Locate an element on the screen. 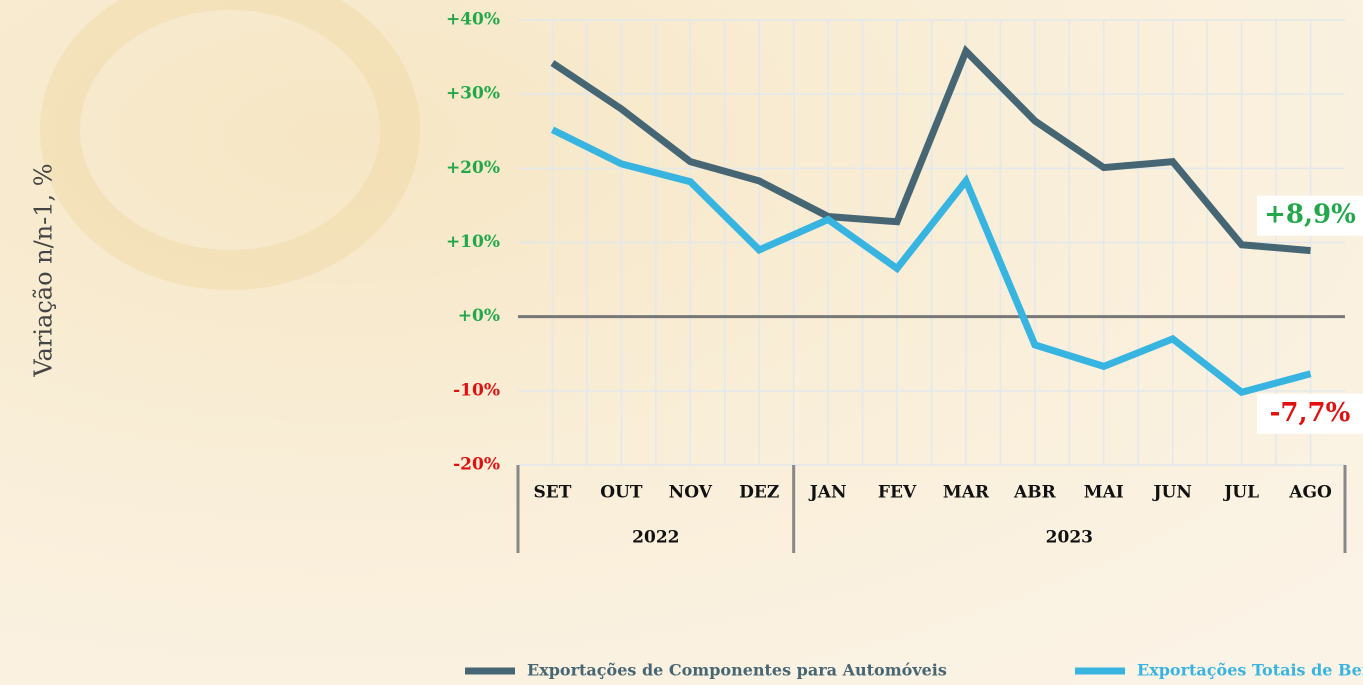 The height and width of the screenshot is (685, 1363). y-tick-label: -10% is located at coordinates (476, 390).